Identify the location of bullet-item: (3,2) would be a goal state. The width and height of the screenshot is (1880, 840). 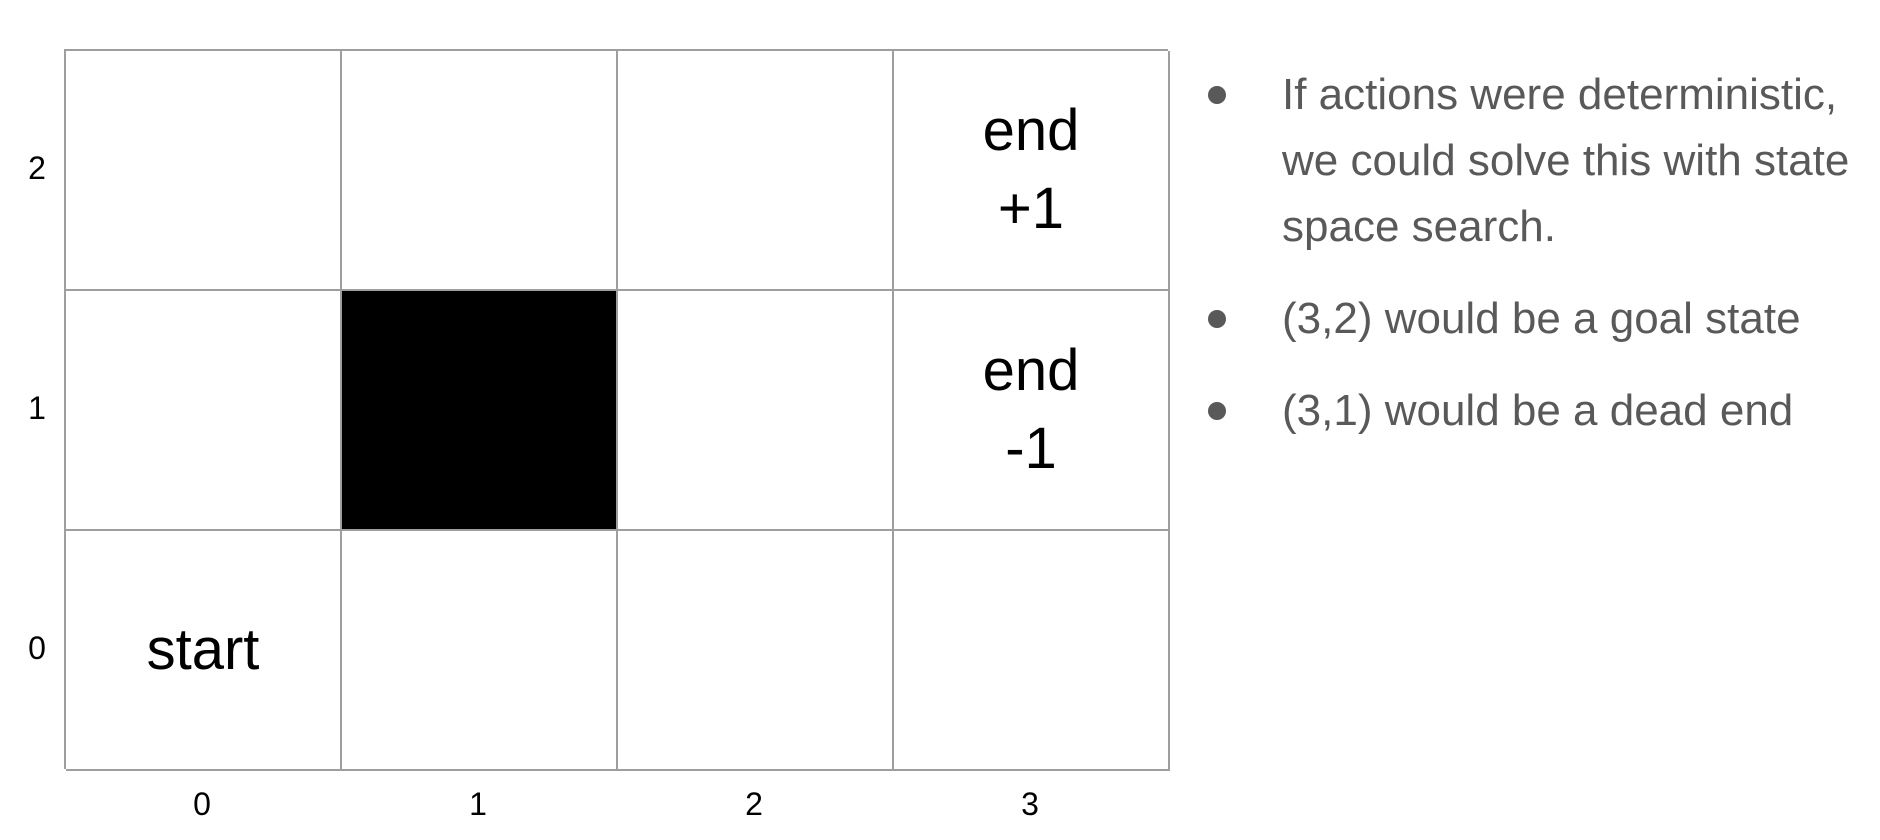
(1535, 319).